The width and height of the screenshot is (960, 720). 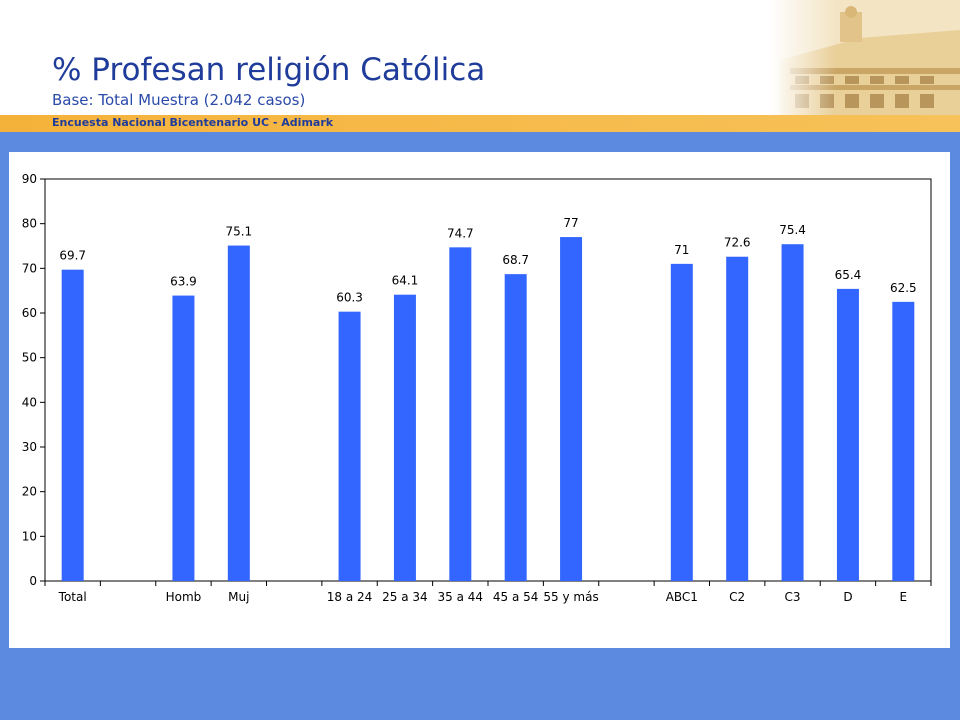 What do you see at coordinates (29, 358) in the screenshot?
I see `y-tick-label: 50` at bounding box center [29, 358].